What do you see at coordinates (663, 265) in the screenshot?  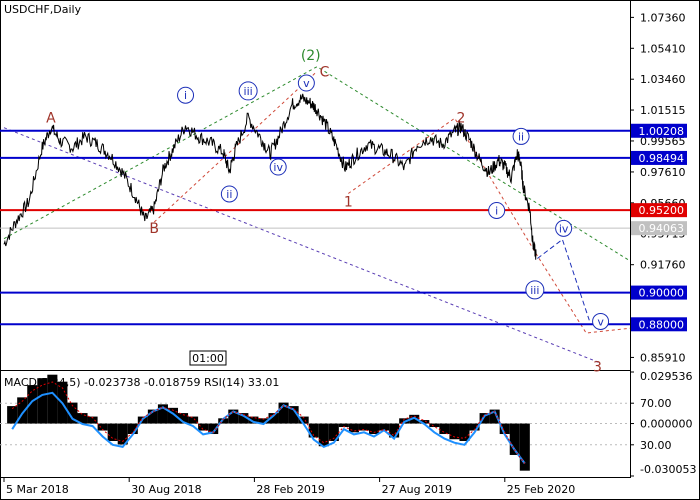 I see `price-tick-label: 0.91760` at bounding box center [663, 265].